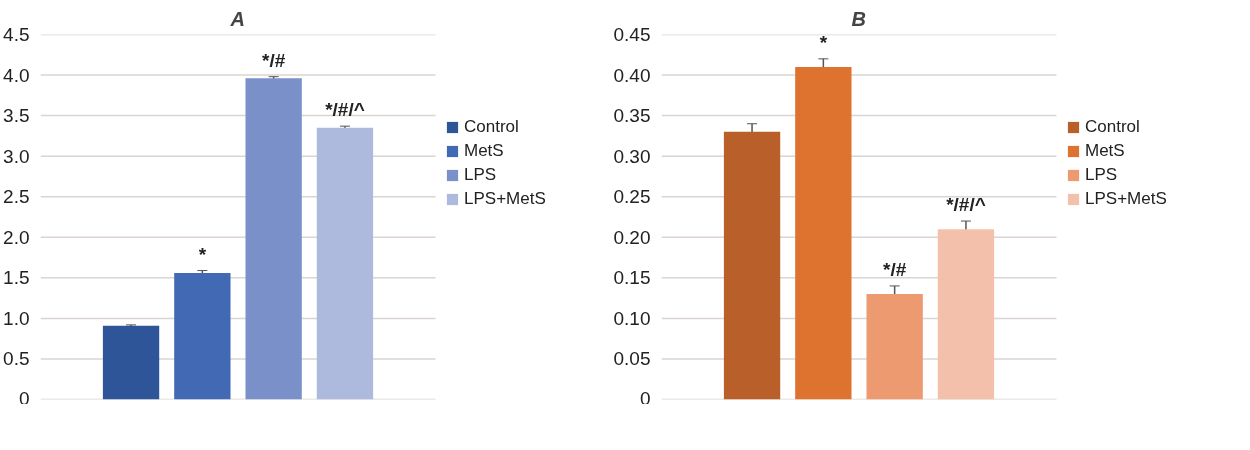 The width and height of the screenshot is (1250, 450). Describe the element at coordinates (632, 34) in the screenshot. I see `y-tick-label: 0.45` at that location.